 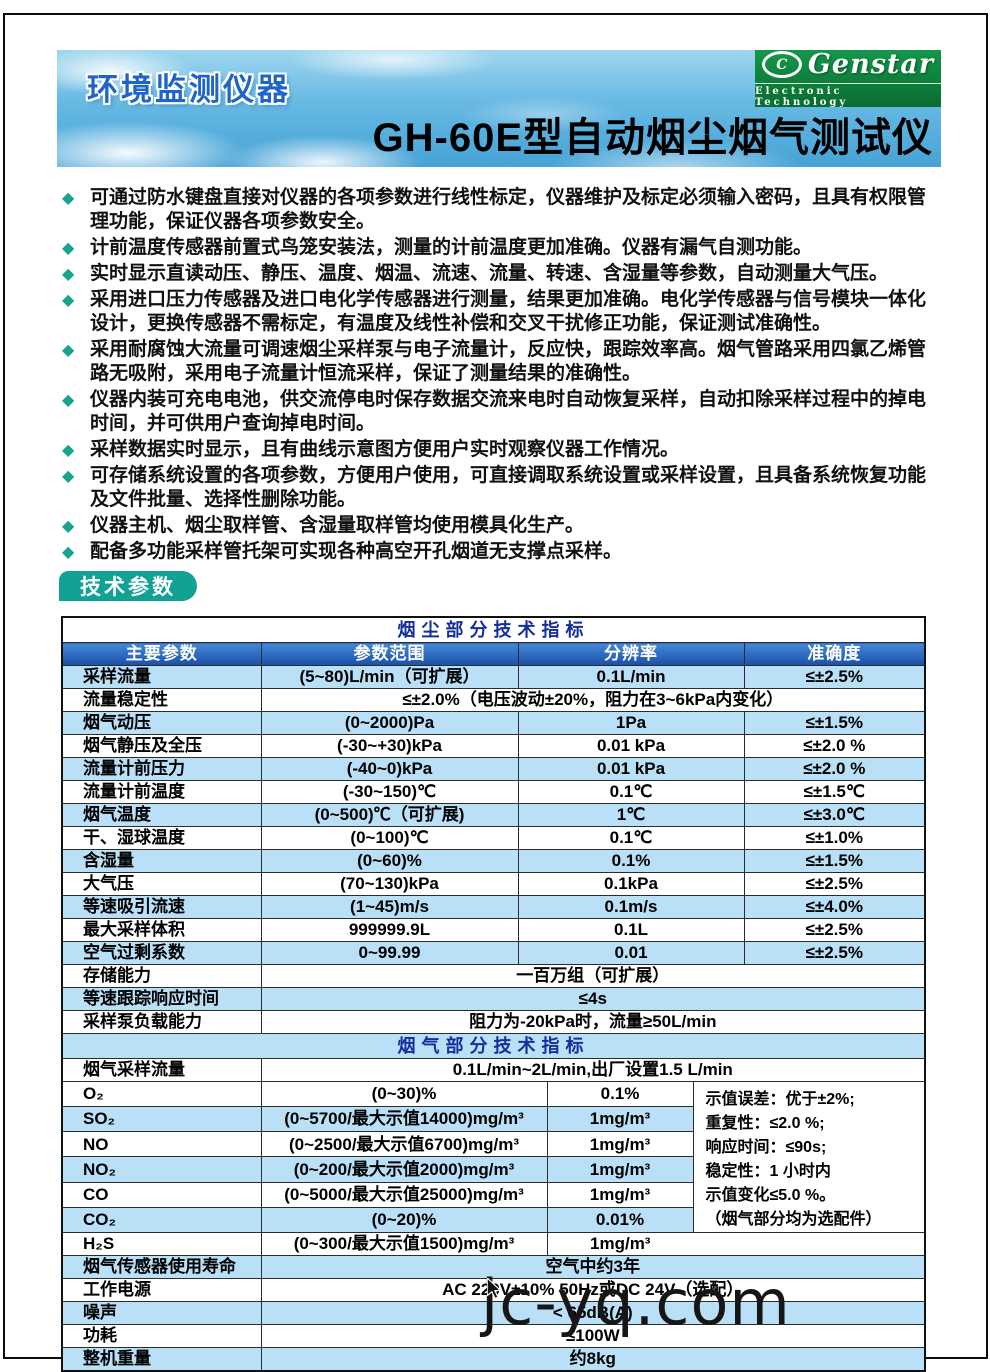 I want to click on param-range: (70~130)kPa, so click(x=389, y=884).